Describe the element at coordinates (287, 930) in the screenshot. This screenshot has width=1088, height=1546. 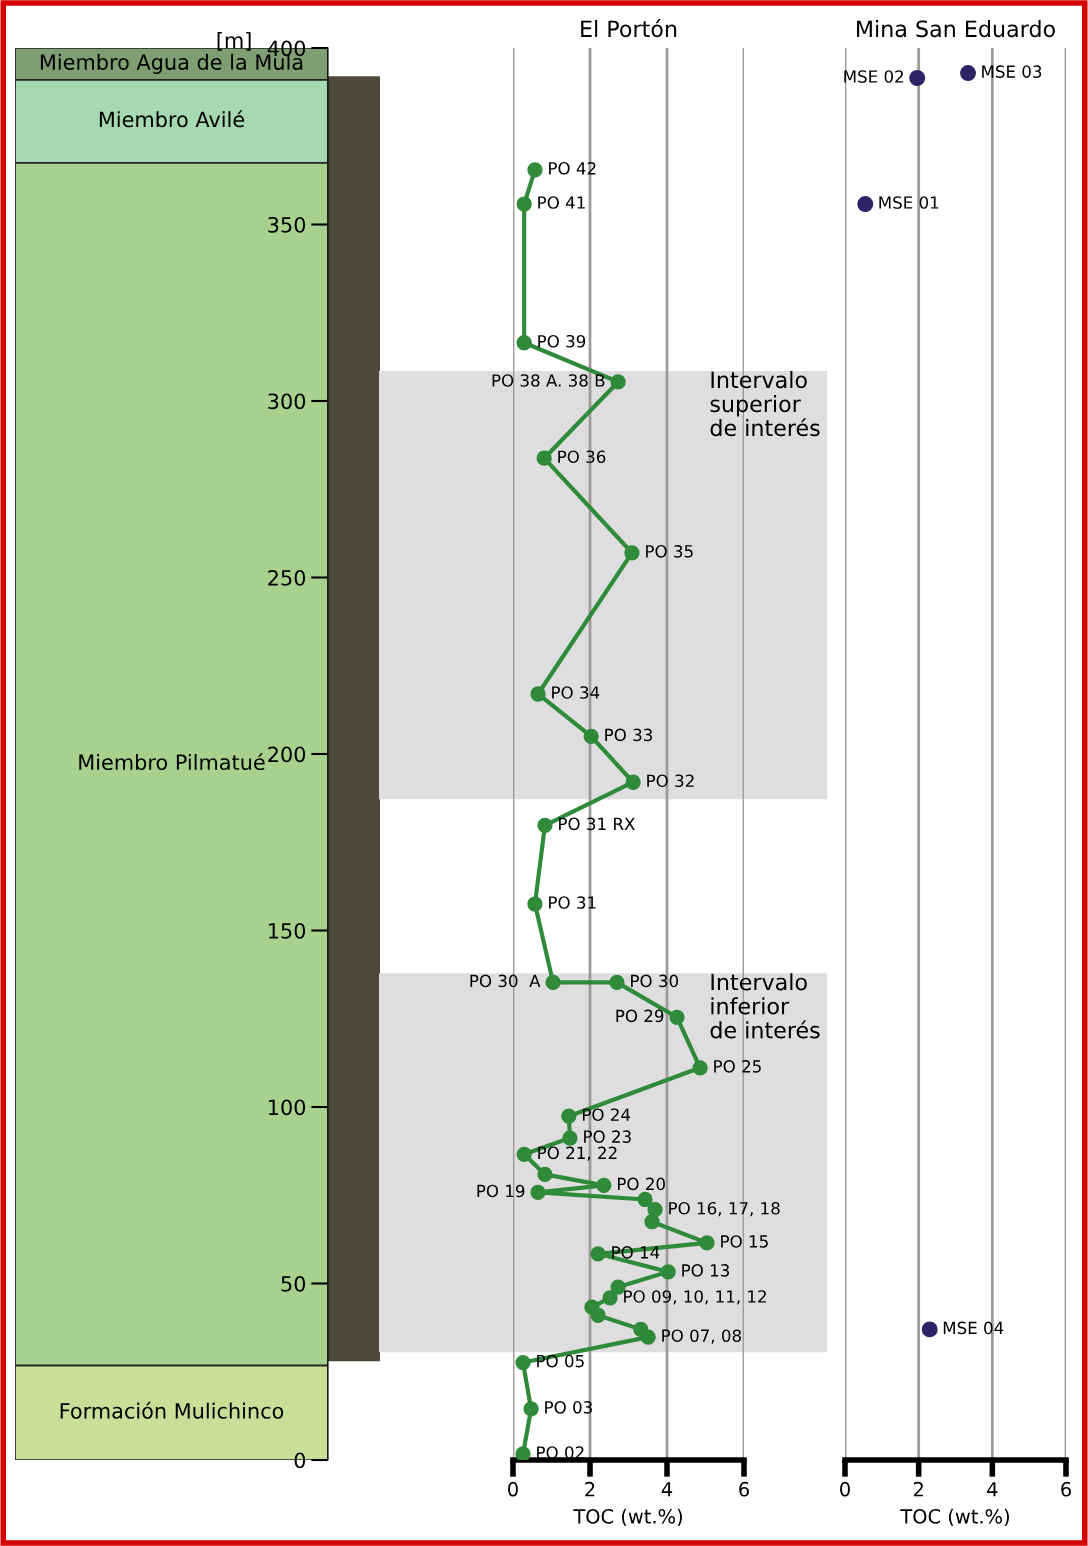
I see `y-tick-label: 150` at that location.